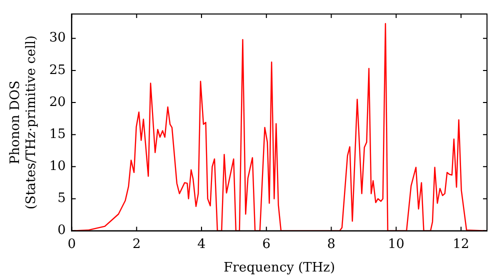  Describe the element at coordinates (201, 244) in the screenshot. I see `x-tick-label: 4` at that location.